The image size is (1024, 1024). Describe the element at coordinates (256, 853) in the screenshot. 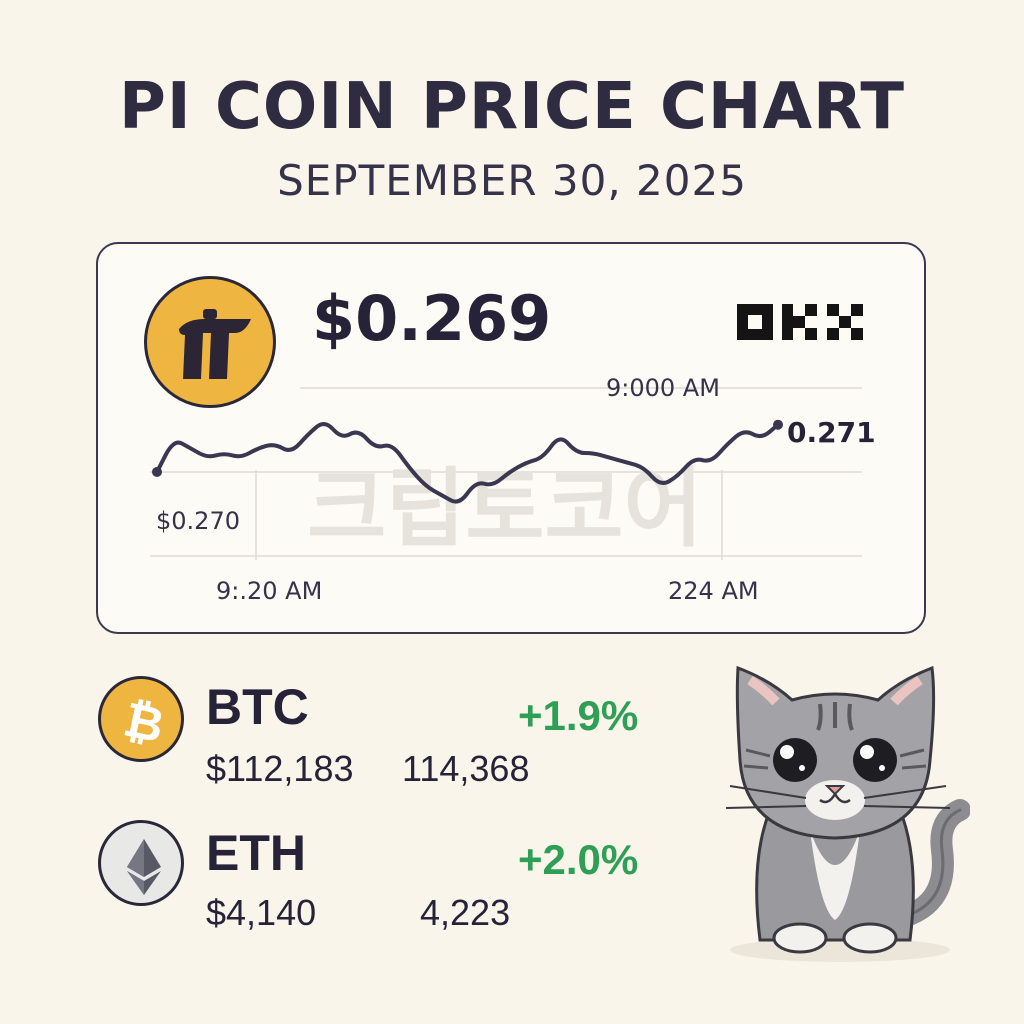

I see `eth-symbol: ETH` at that location.